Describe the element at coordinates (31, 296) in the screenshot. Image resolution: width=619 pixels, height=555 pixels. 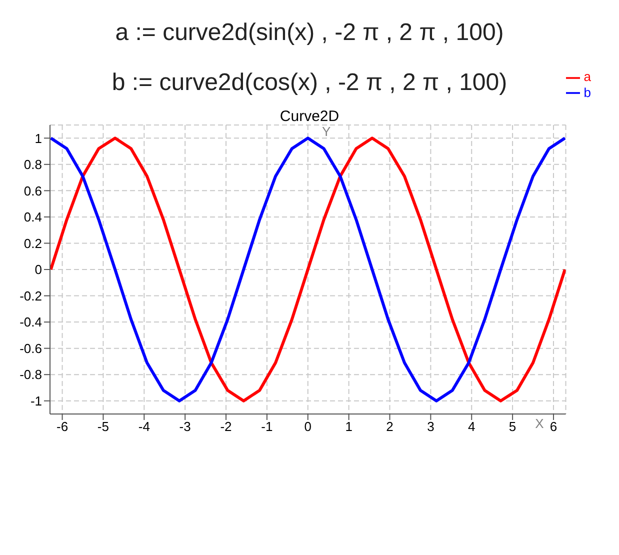
I see `y-tick-label: -0.2` at that location.